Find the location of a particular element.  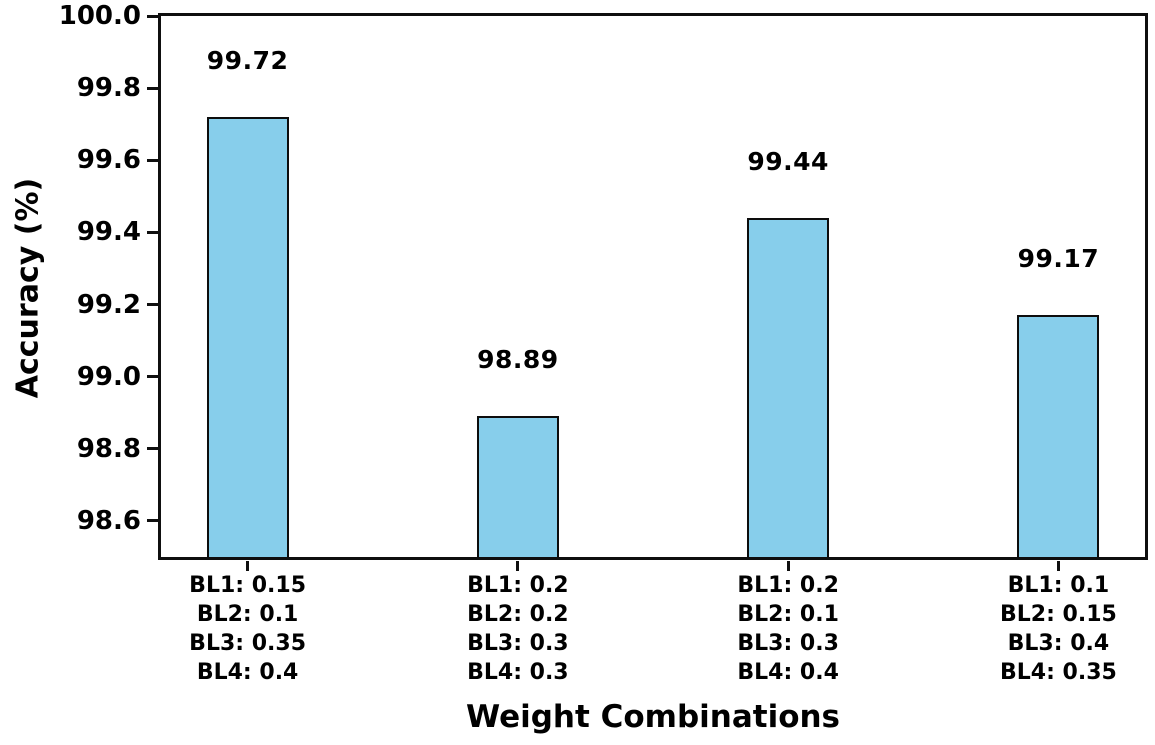

y-axis-tick-label: 100.0 is located at coordinates (99, 16).